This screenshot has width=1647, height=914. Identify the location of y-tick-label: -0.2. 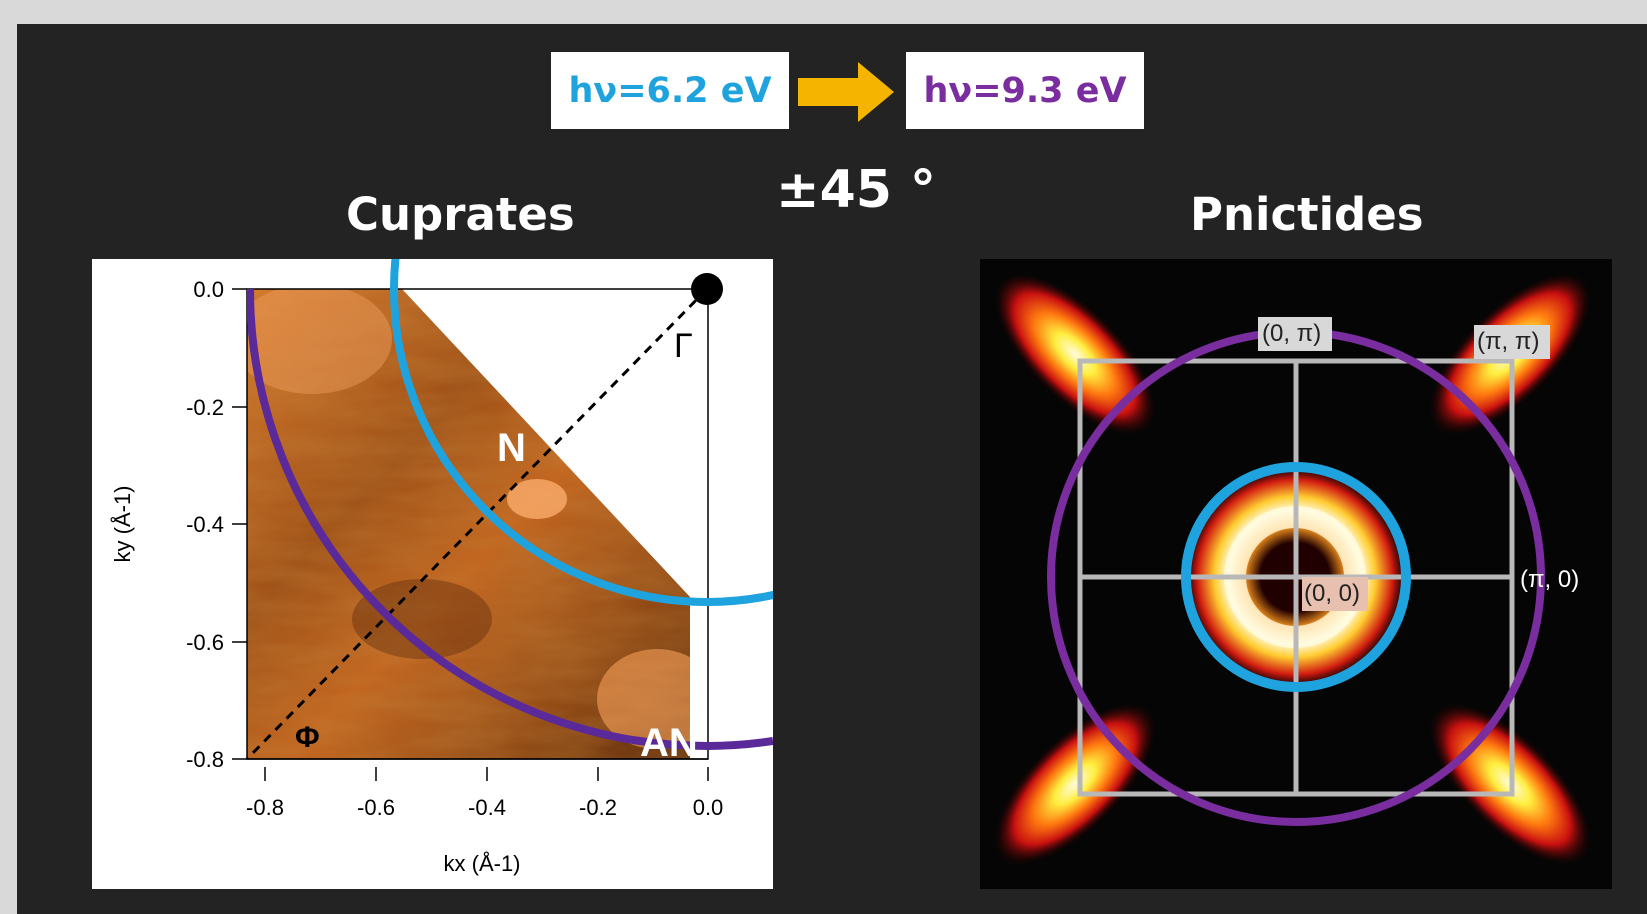
(205, 407).